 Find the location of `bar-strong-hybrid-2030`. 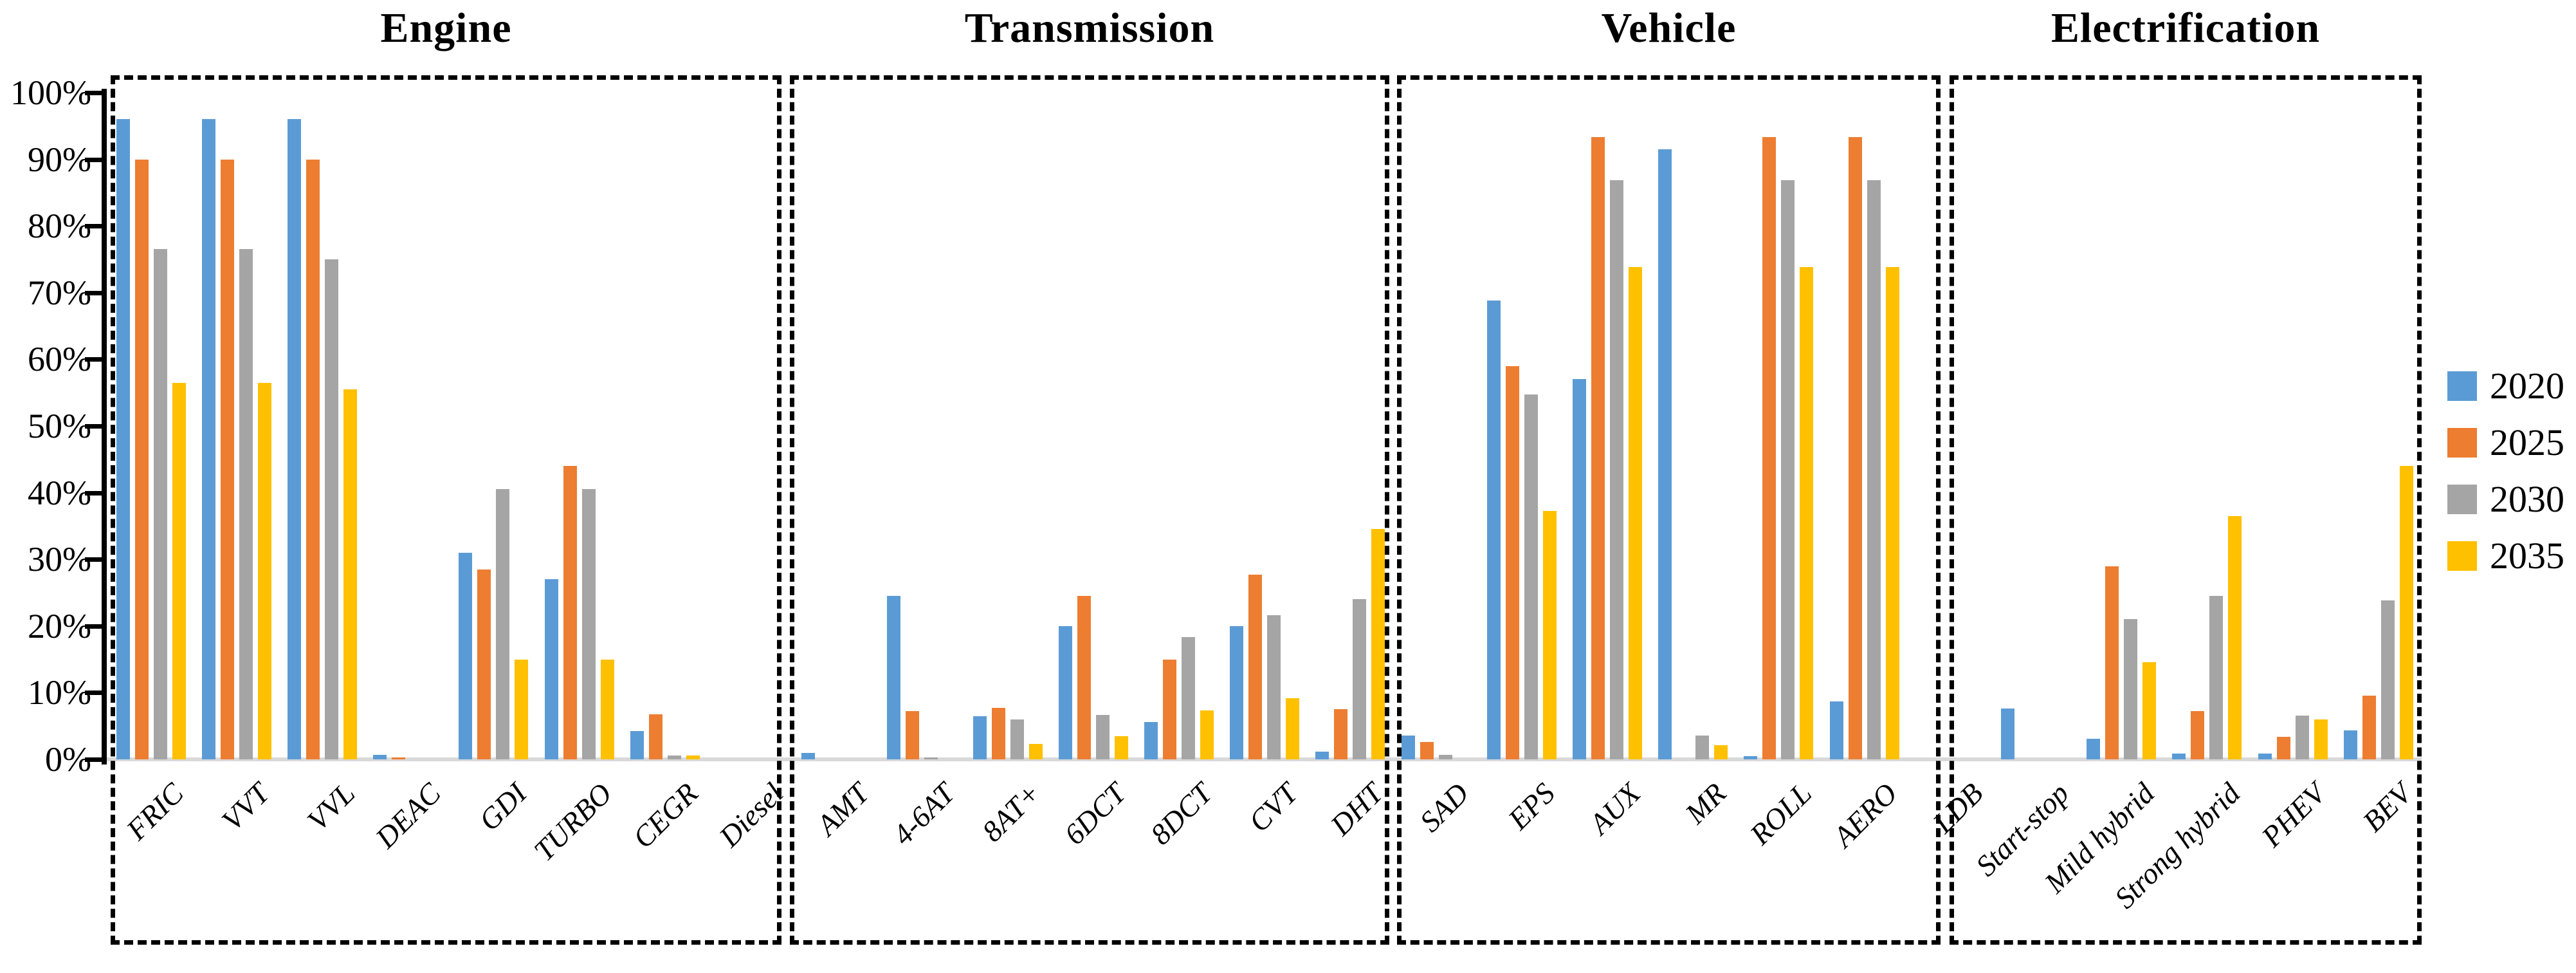

bar-strong-hybrid-2030 is located at coordinates (2216, 677).